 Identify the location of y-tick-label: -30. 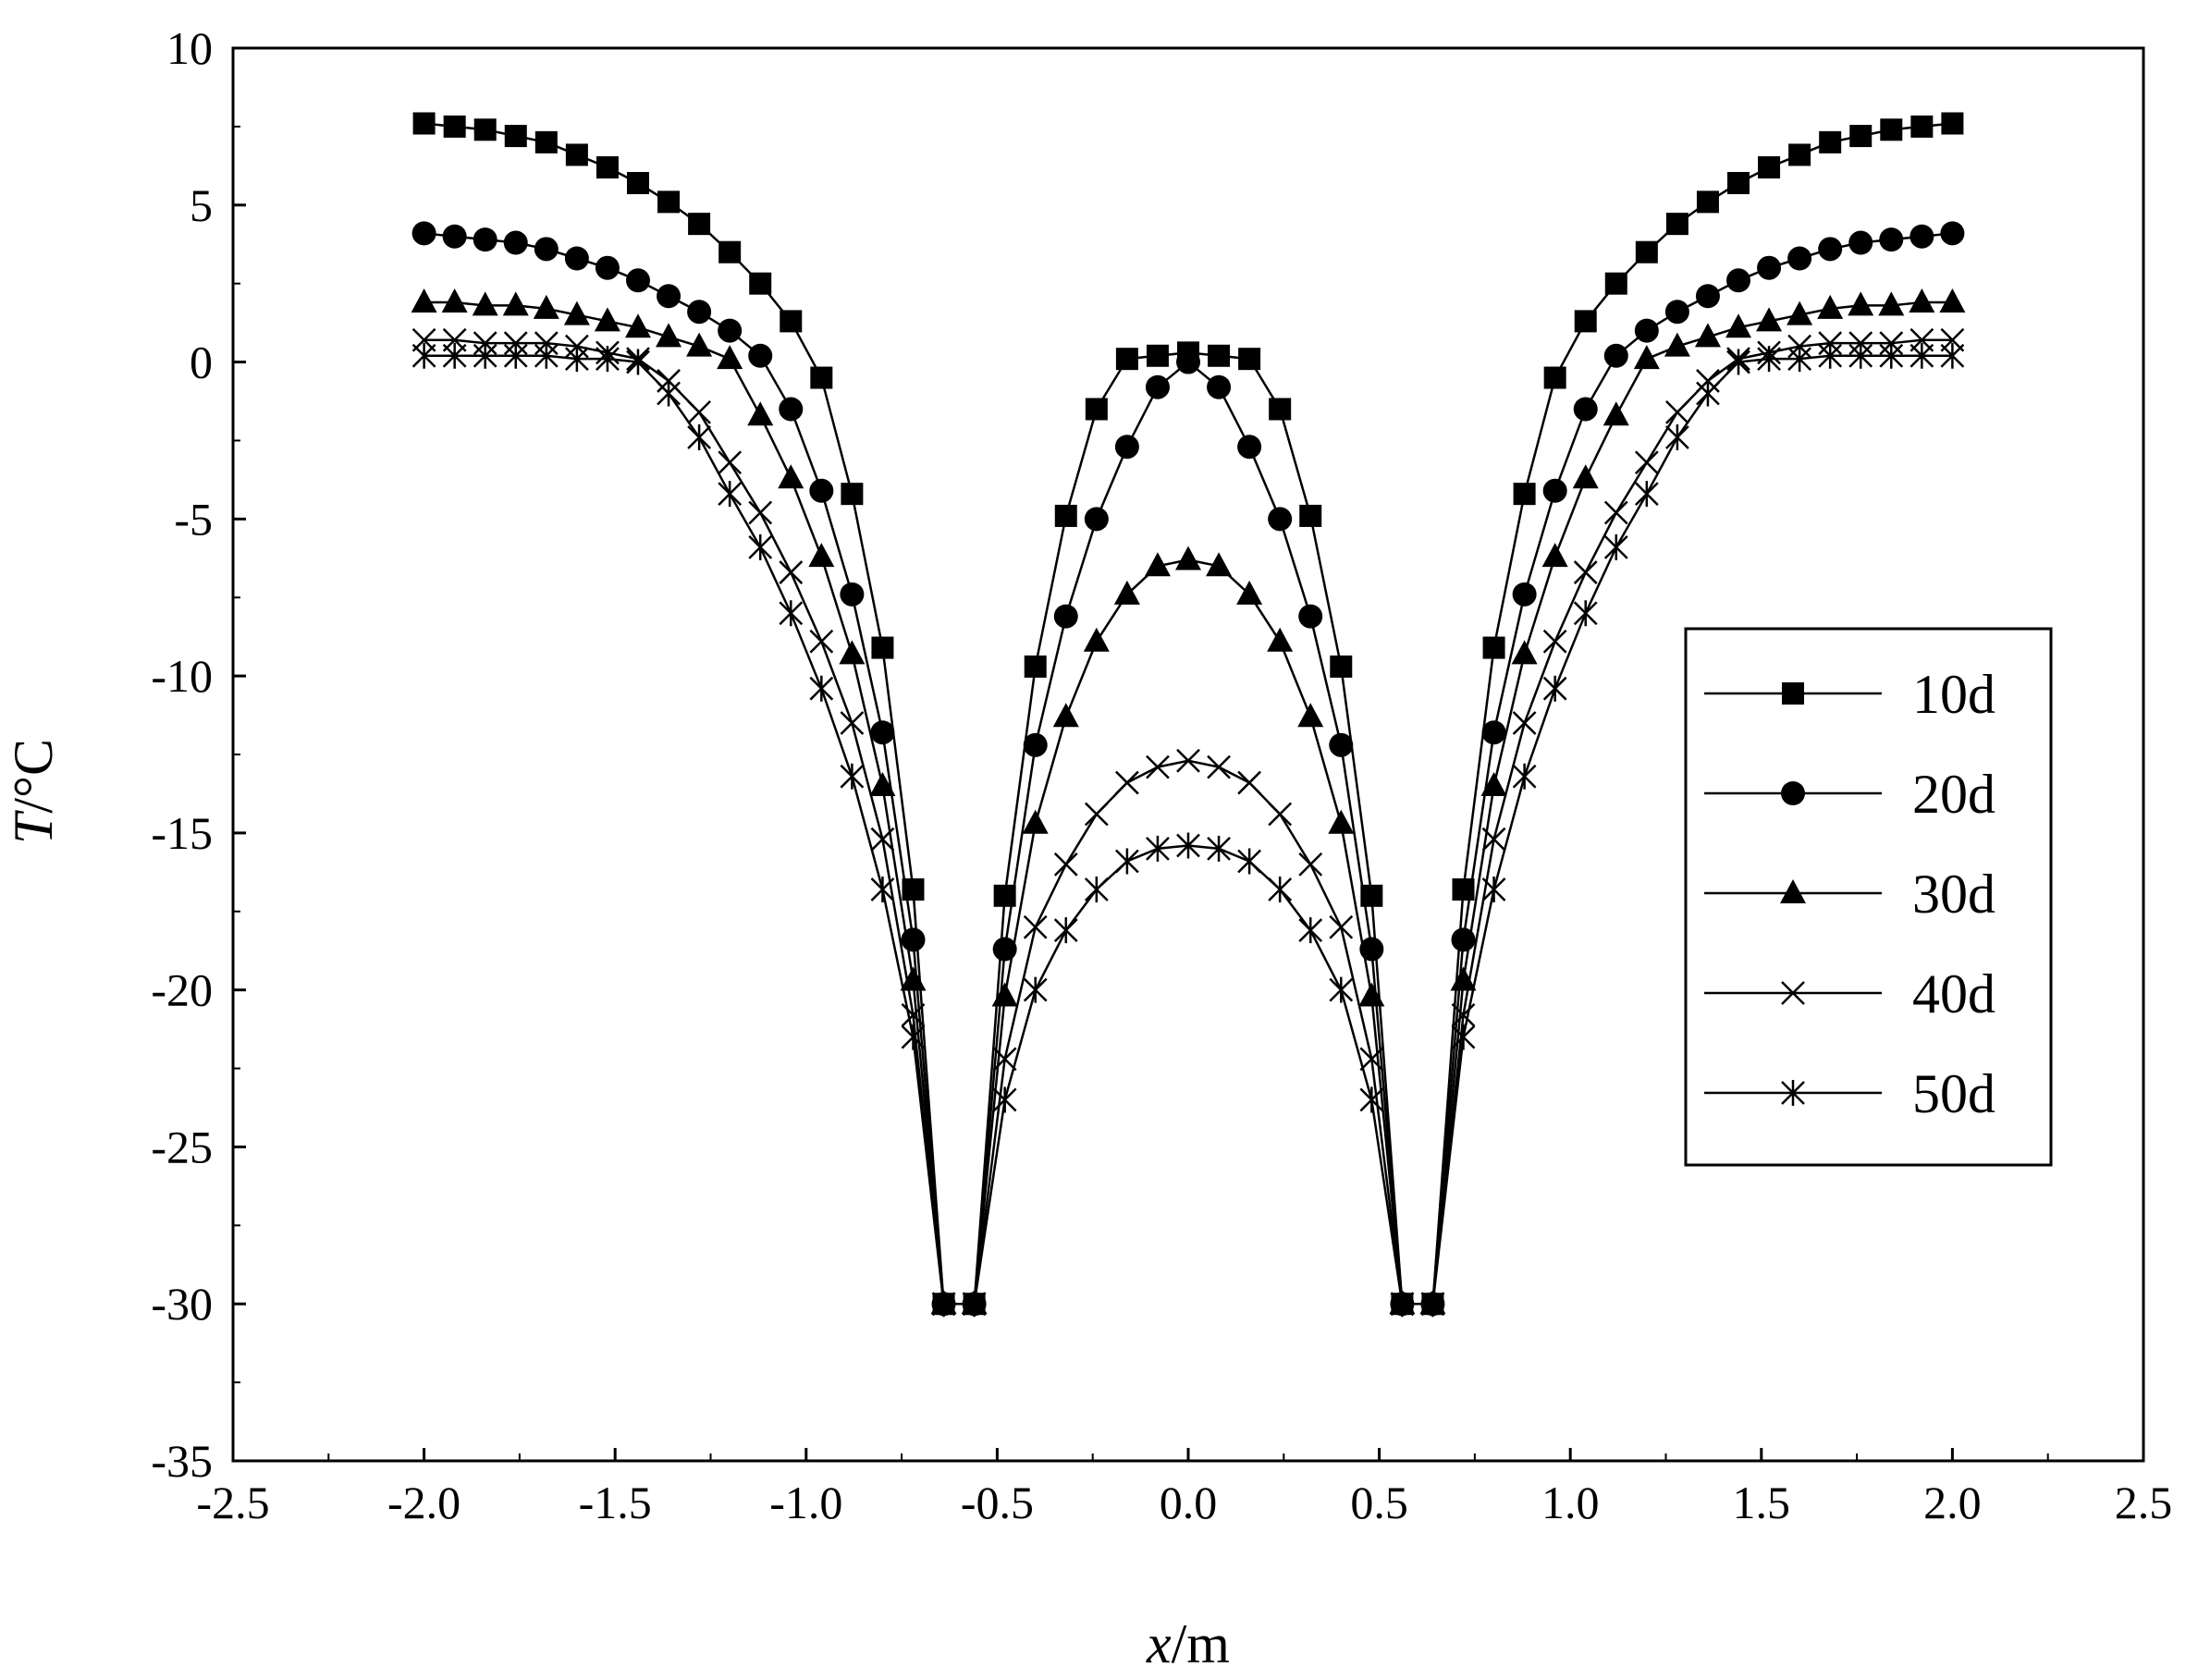
(182, 1304).